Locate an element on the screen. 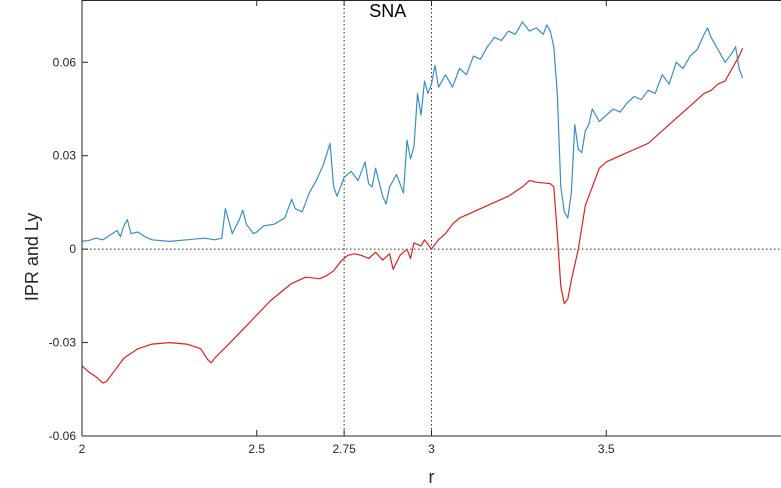 The width and height of the screenshot is (781, 488). y-tick-label-3: 0.03 is located at coordinates (65, 156).